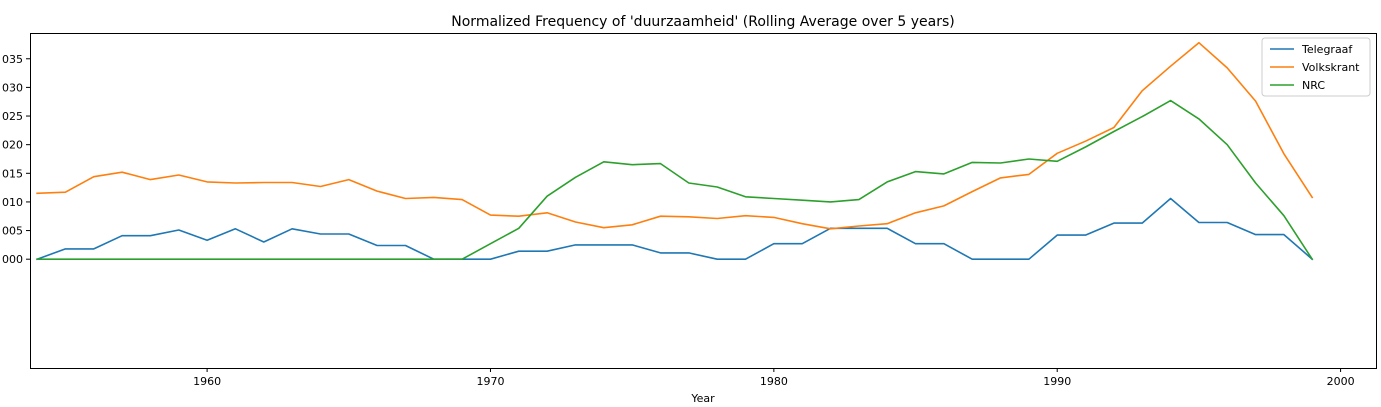 This screenshot has width=1381, height=407. I want to click on y-tick-label: 020, so click(12, 145).